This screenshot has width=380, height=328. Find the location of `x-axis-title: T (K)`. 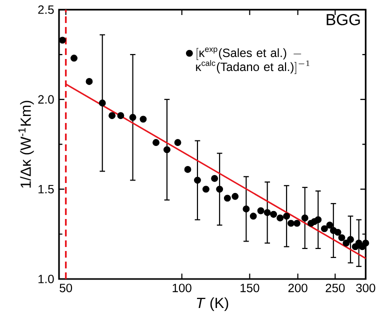

x-axis-title: T (K) is located at coordinates (212, 304).